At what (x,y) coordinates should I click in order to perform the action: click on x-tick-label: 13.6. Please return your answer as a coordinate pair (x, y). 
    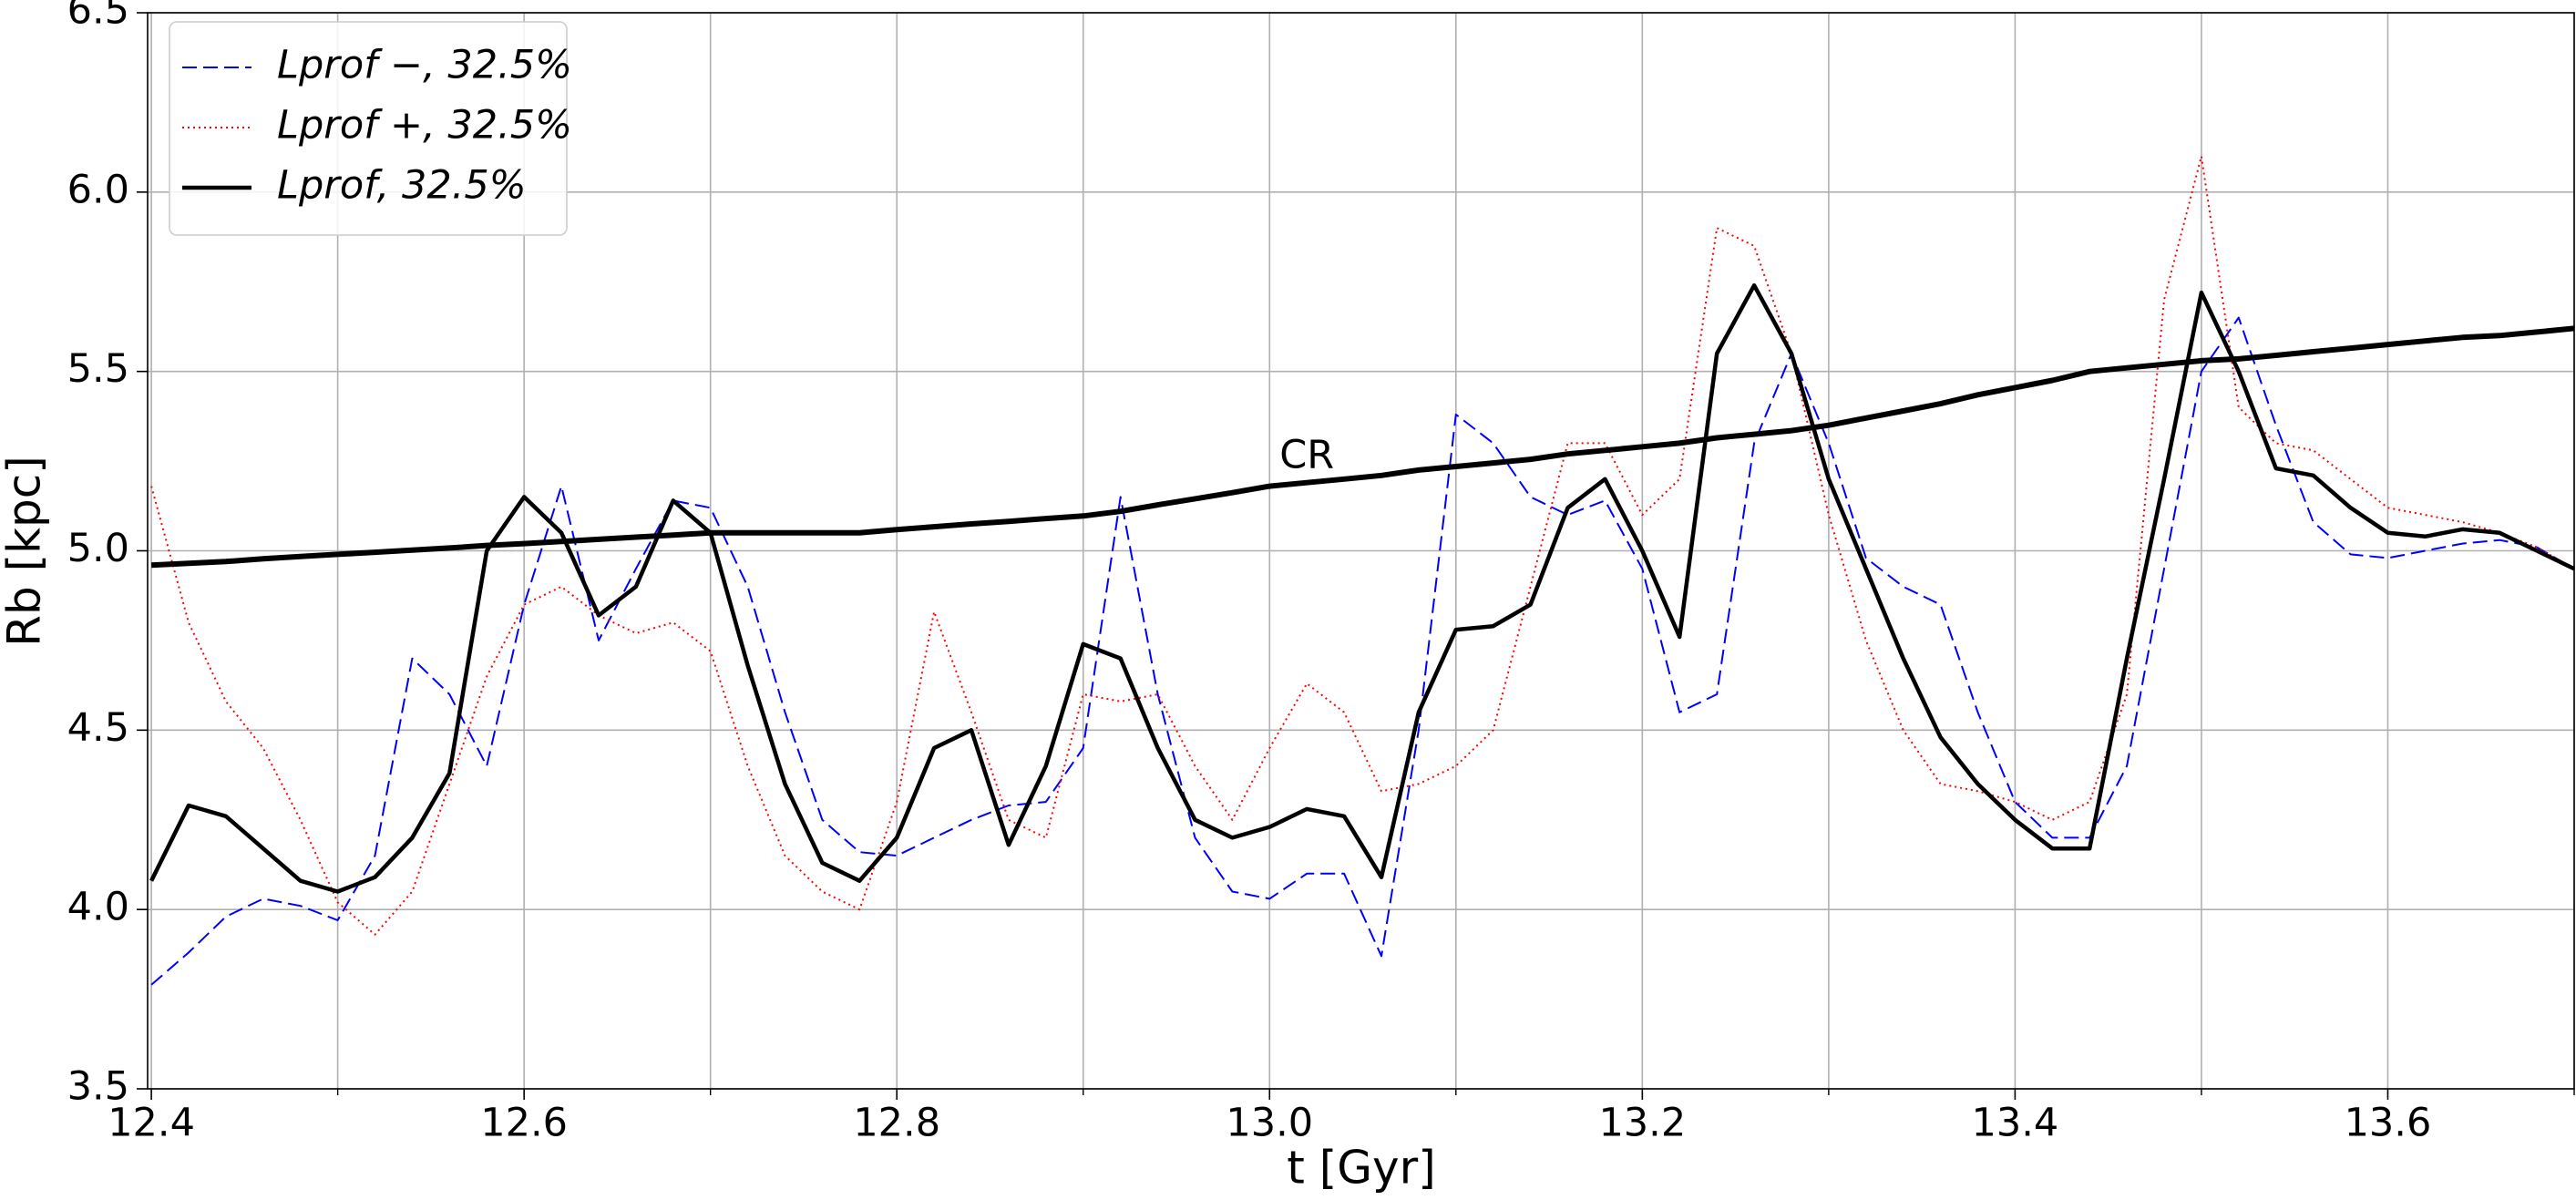
    Looking at the image, I should click on (2389, 1123).